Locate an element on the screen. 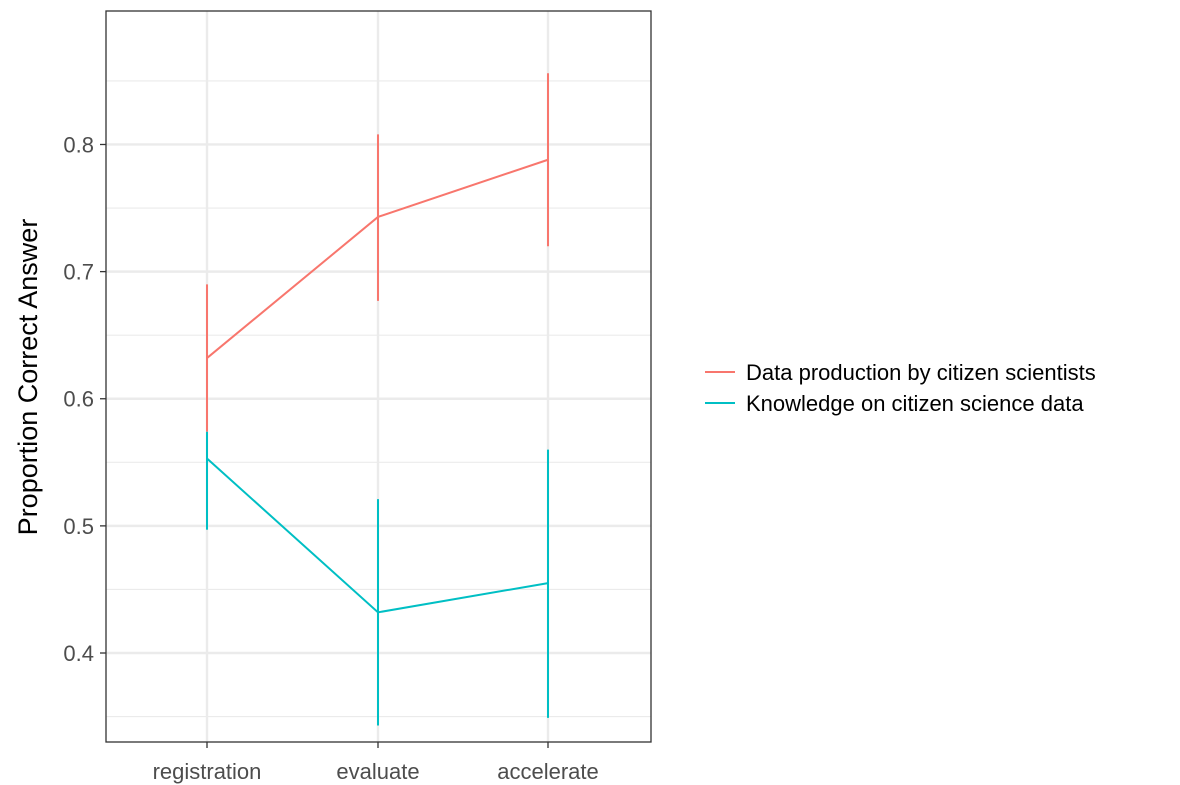  x-tick-label: registration is located at coordinates (207, 771).